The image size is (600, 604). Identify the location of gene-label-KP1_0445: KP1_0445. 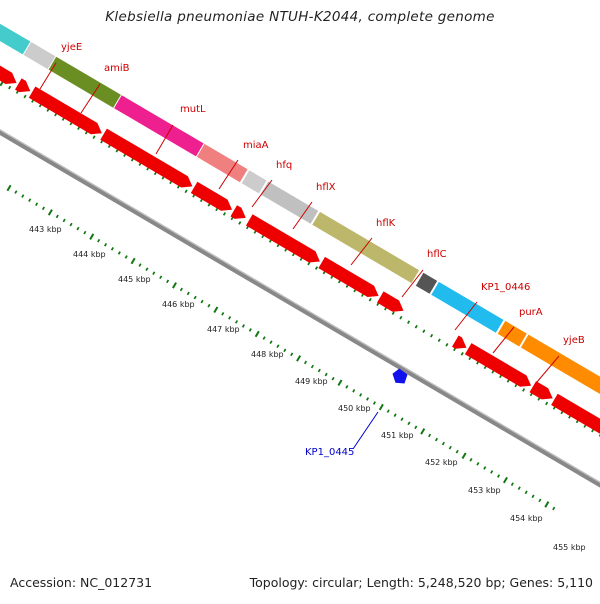
(329, 452).